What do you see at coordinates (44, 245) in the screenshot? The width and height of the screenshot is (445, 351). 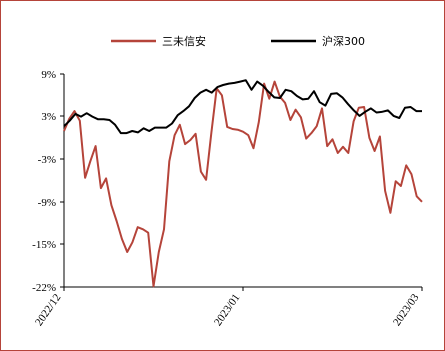 I see `y-tick-label: -15%` at bounding box center [44, 245].